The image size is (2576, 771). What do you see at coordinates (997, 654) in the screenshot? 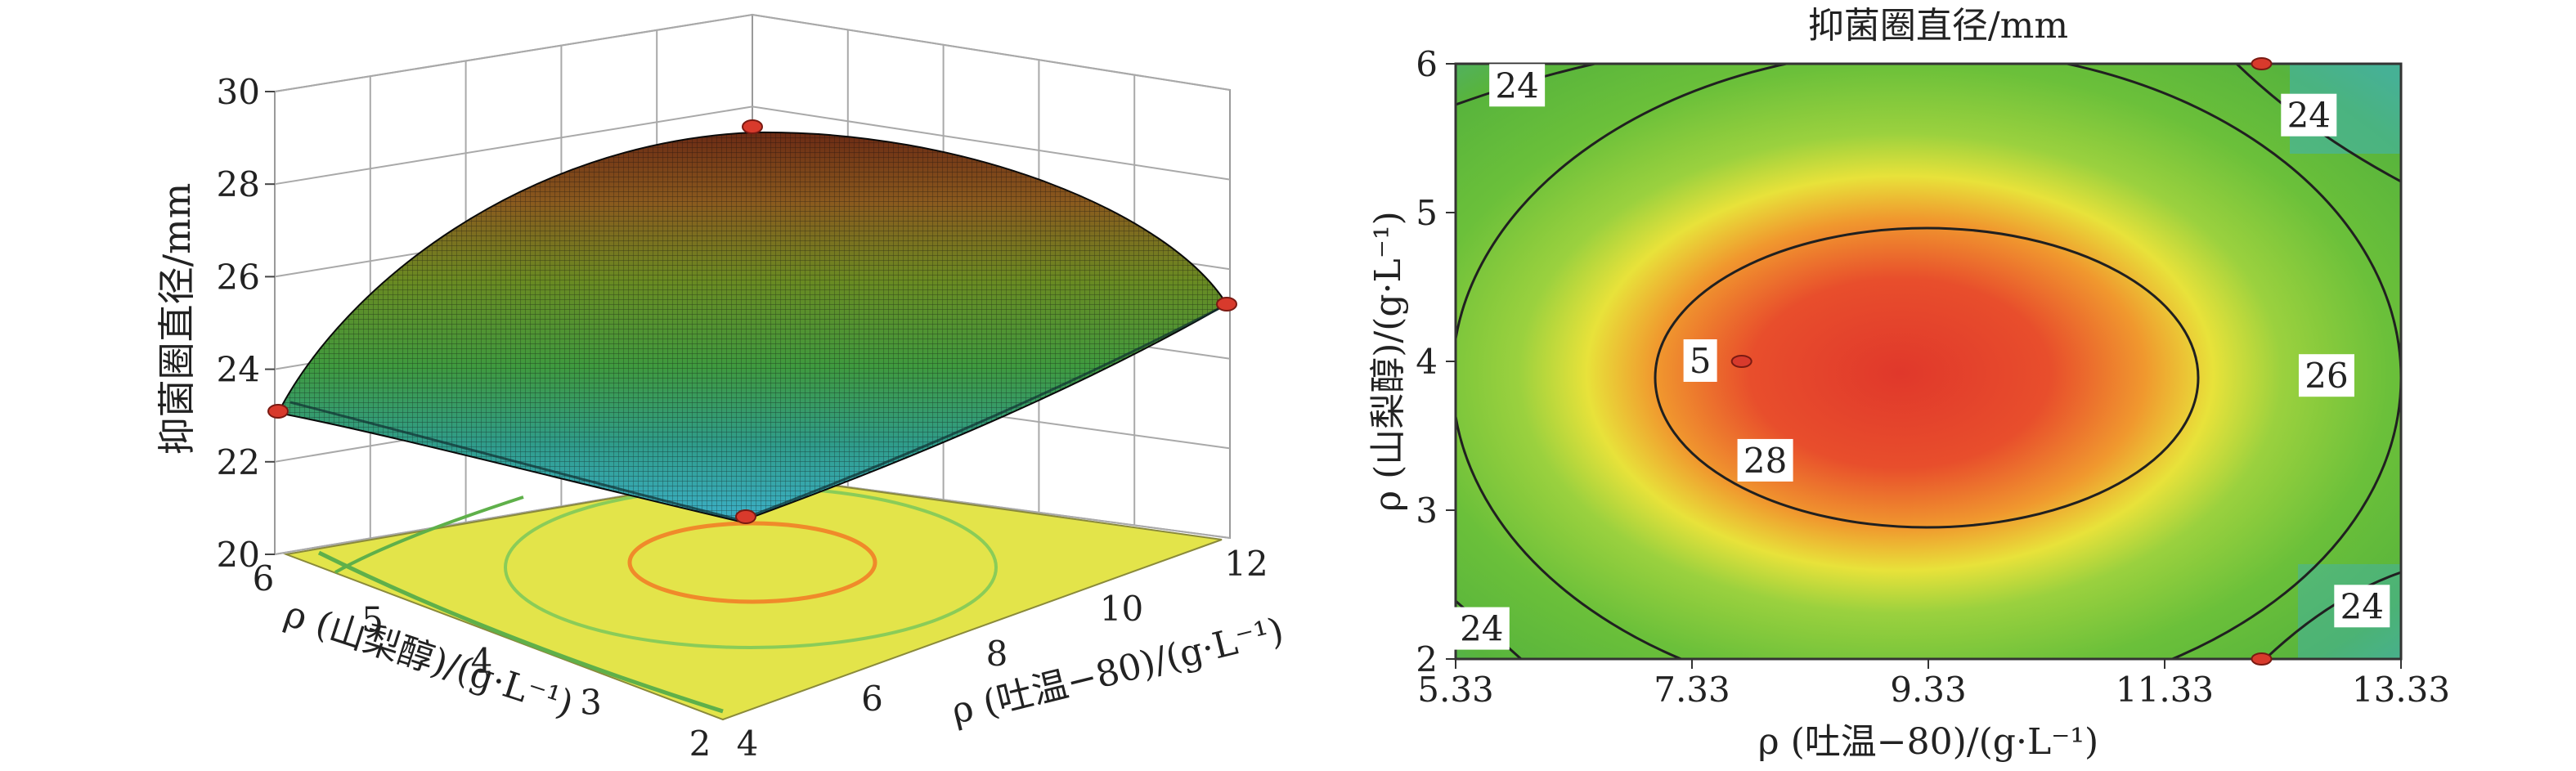
I see `x-tick-label: 8` at bounding box center [997, 654].